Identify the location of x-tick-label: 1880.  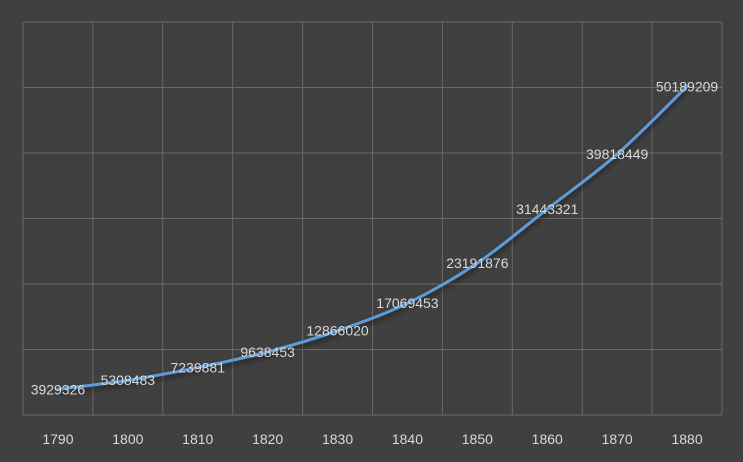
(686, 439).